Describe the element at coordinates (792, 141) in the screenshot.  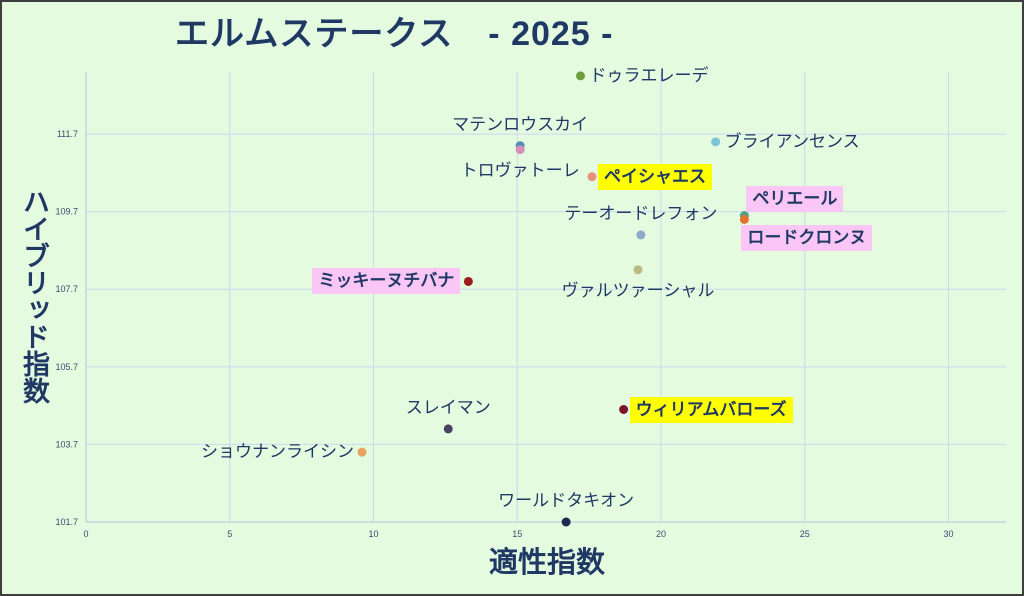
I see `data-label: ブライアンセンス` at that location.